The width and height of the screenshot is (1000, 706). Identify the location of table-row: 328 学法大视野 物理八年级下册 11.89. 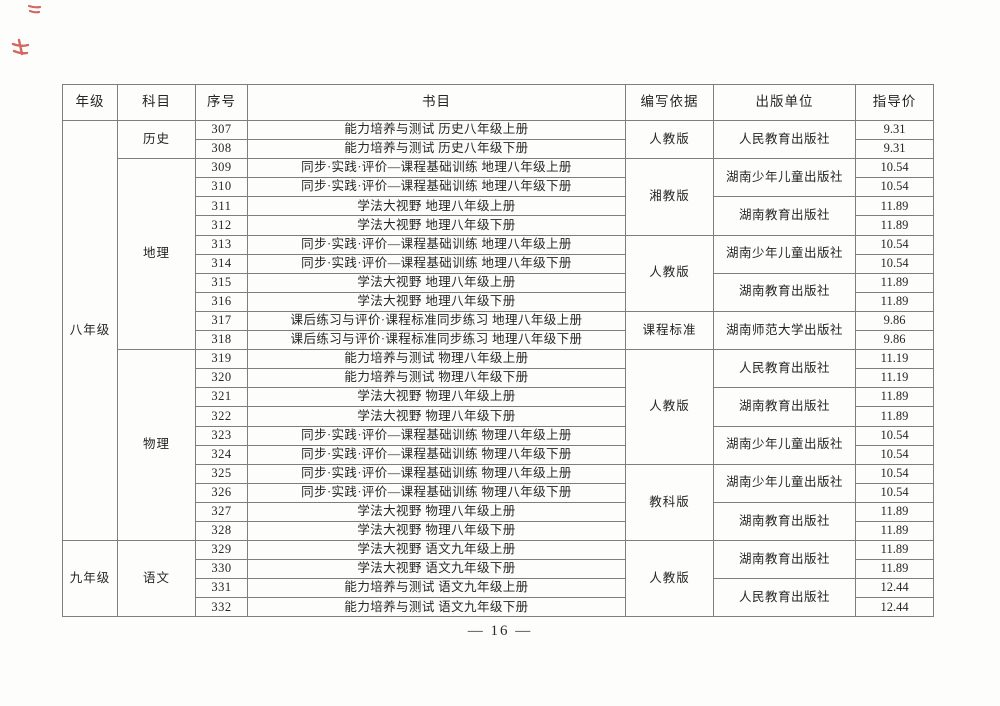
(498, 531).